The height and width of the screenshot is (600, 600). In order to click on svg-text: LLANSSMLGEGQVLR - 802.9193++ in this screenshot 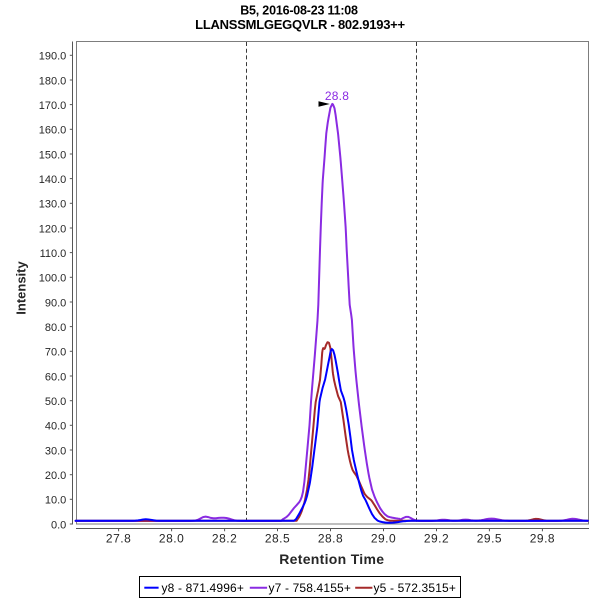, I will do `click(300, 24)`.